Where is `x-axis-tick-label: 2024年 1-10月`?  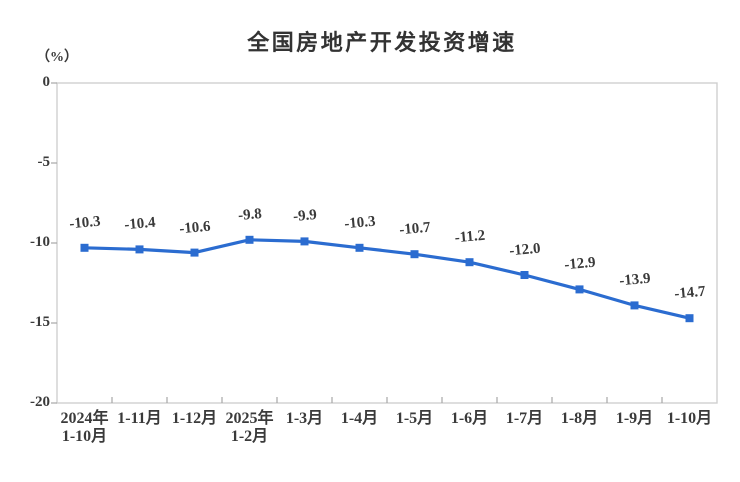 x-axis-tick-label: 2024年 1-10月 is located at coordinates (84, 427).